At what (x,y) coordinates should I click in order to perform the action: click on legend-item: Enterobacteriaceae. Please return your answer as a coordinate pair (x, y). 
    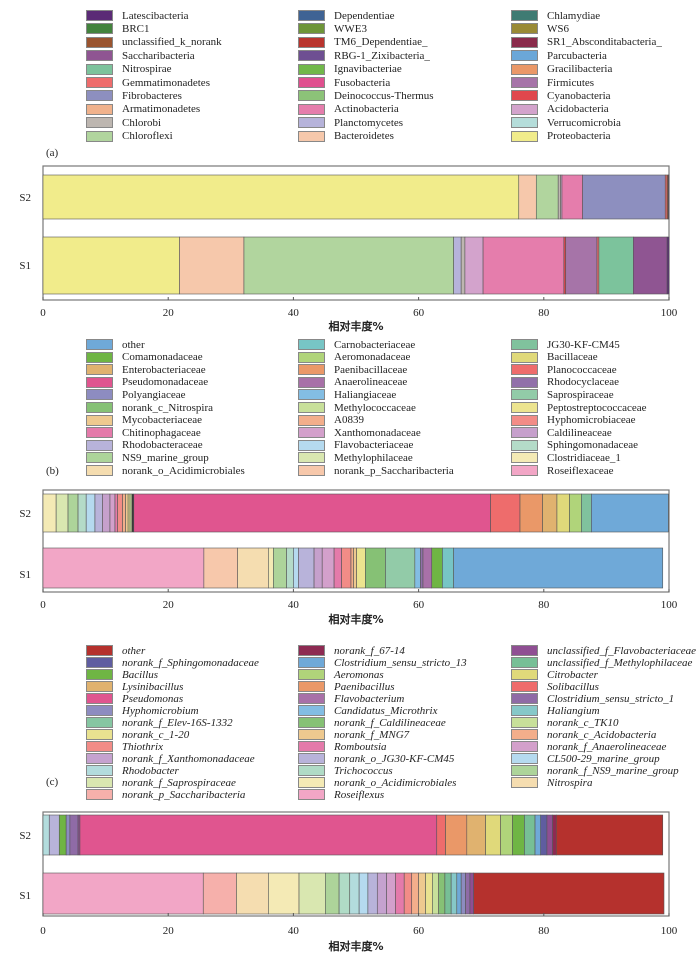
    Looking at the image, I should click on (146, 369).